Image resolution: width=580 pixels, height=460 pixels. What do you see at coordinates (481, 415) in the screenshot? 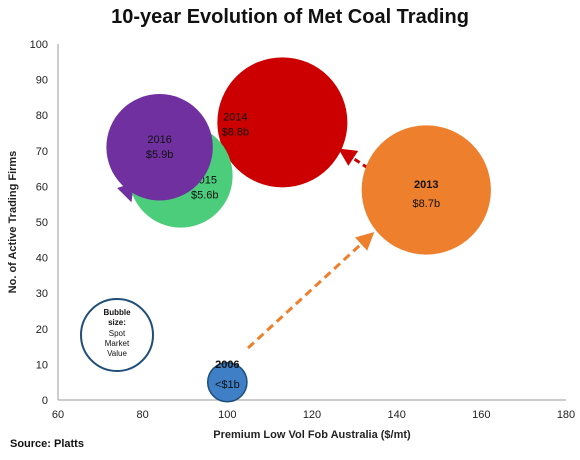
I see `x-tick-label: 160` at bounding box center [481, 415].